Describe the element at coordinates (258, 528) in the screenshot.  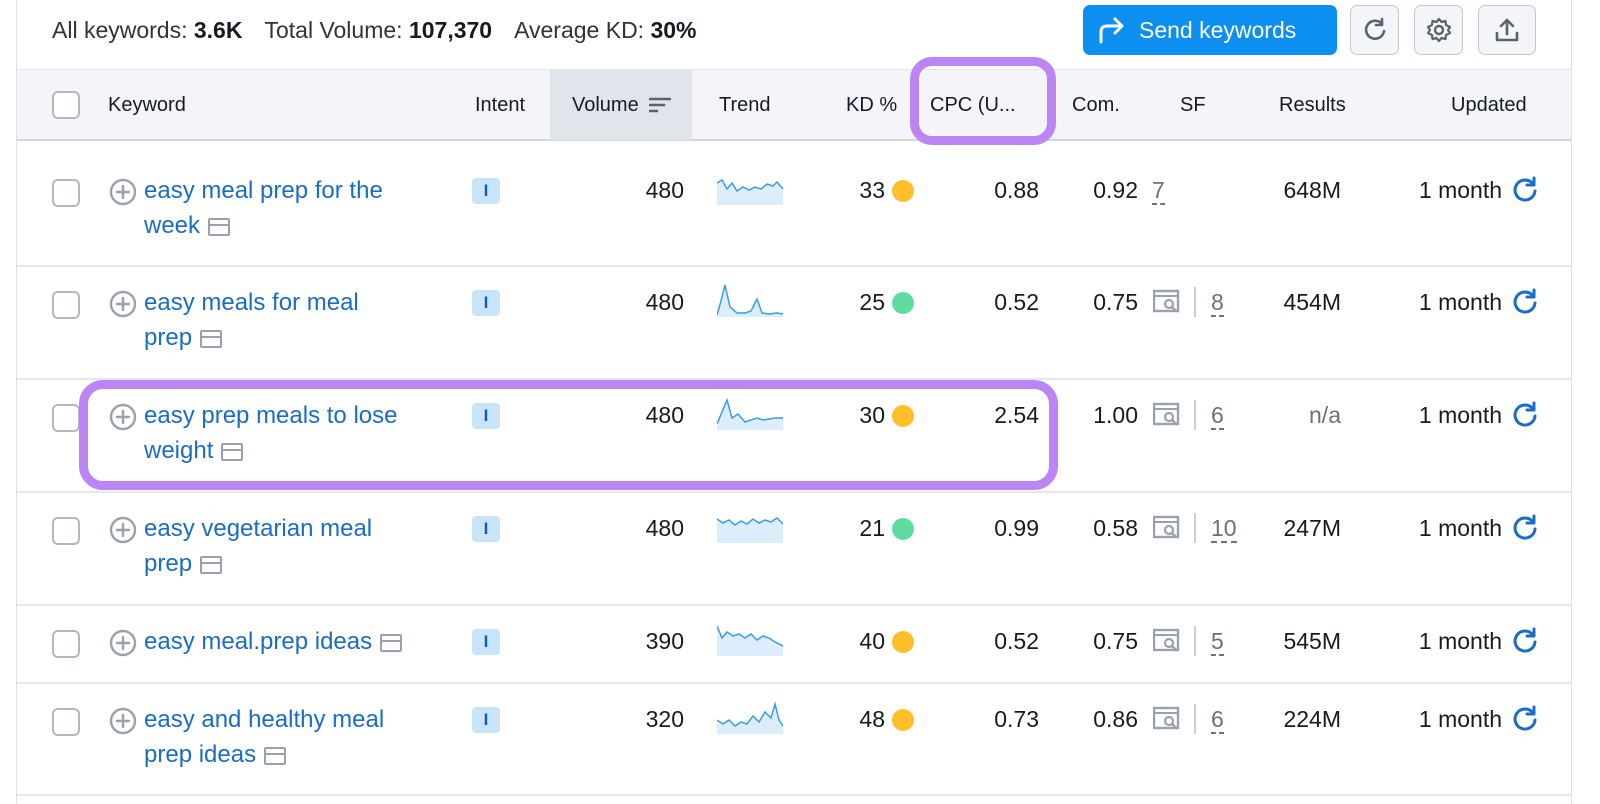
I see `keyword-link: easy vegetarian meal` at that location.